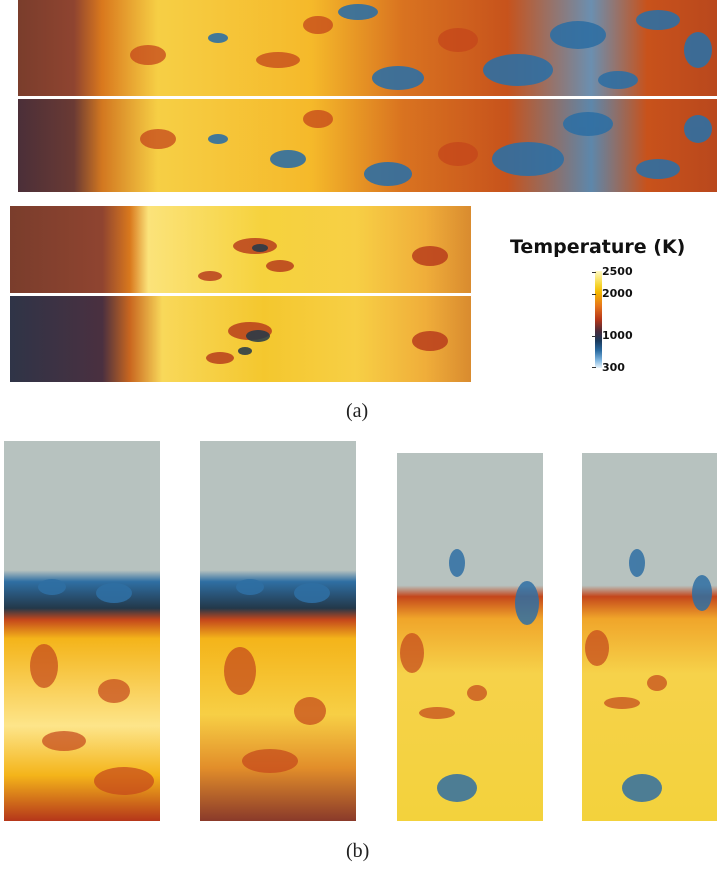 The width and height of the screenshot is (717, 870). Describe the element at coordinates (617, 335) in the screenshot. I see `colorbar-tick-label: 1000` at that location.